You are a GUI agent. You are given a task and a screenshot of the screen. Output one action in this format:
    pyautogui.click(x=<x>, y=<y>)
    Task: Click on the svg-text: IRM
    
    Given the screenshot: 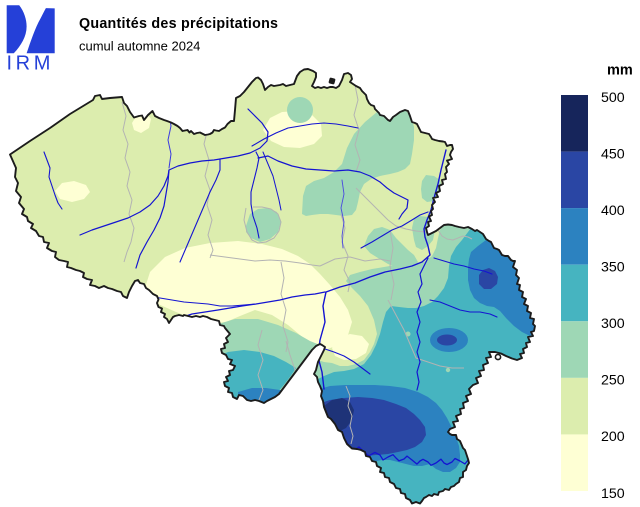 What is the action you would take?
    pyautogui.click(x=30, y=64)
    